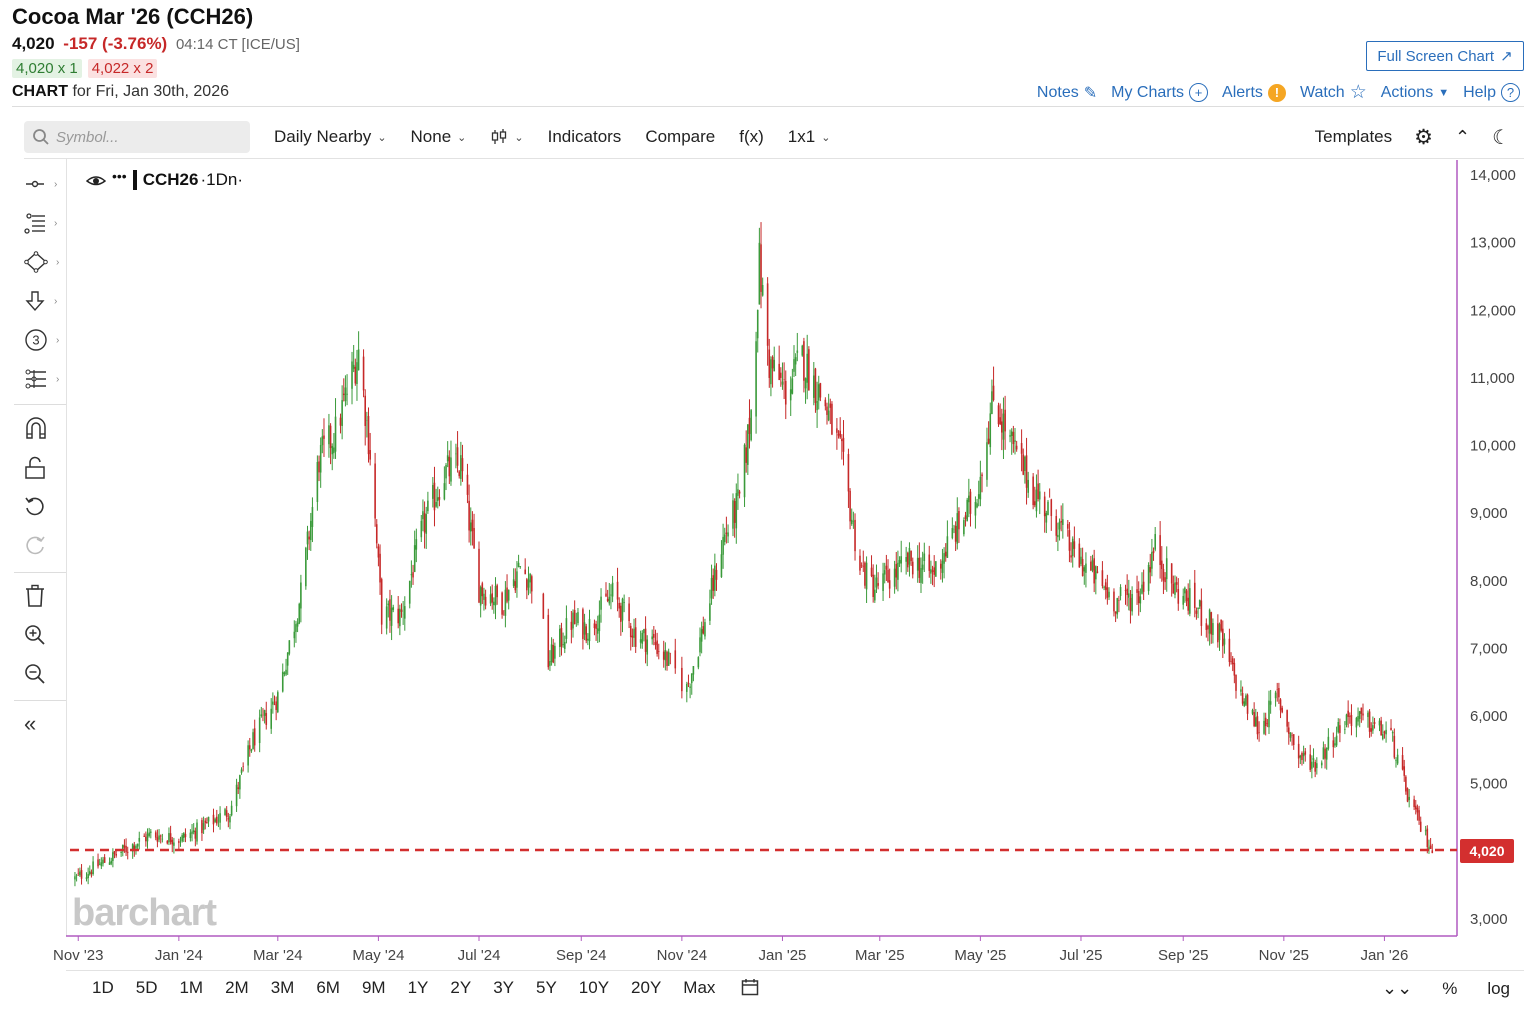  Describe the element at coordinates (1415, 93) in the screenshot. I see `actions-menu: Actions ▼` at that location.